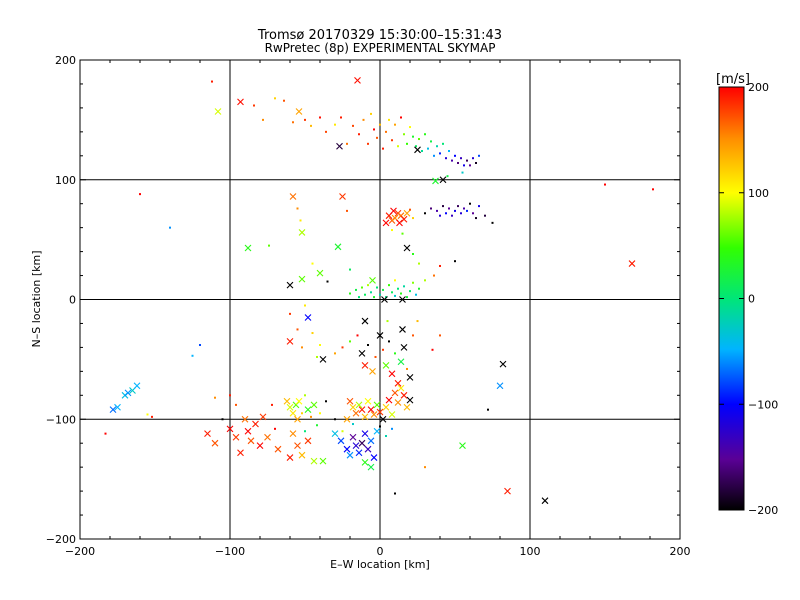 This screenshot has width=800, height=600. Describe the element at coordinates (65, 60) in the screenshot. I see `y-tick-label: 200` at that location.